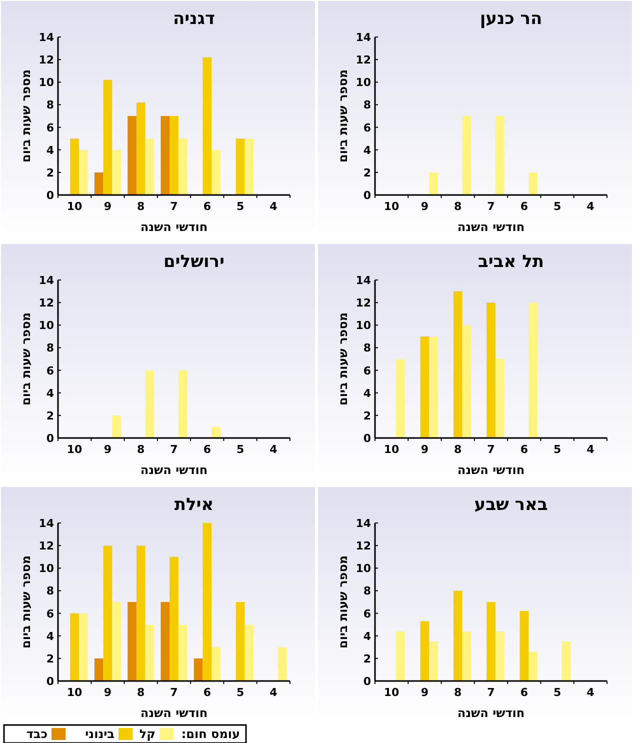 Image resolution: width=633 pixels, height=743 pixels. Describe the element at coordinates (37, 734) in the screenshot. I see `legend-label: כבד` at that location.